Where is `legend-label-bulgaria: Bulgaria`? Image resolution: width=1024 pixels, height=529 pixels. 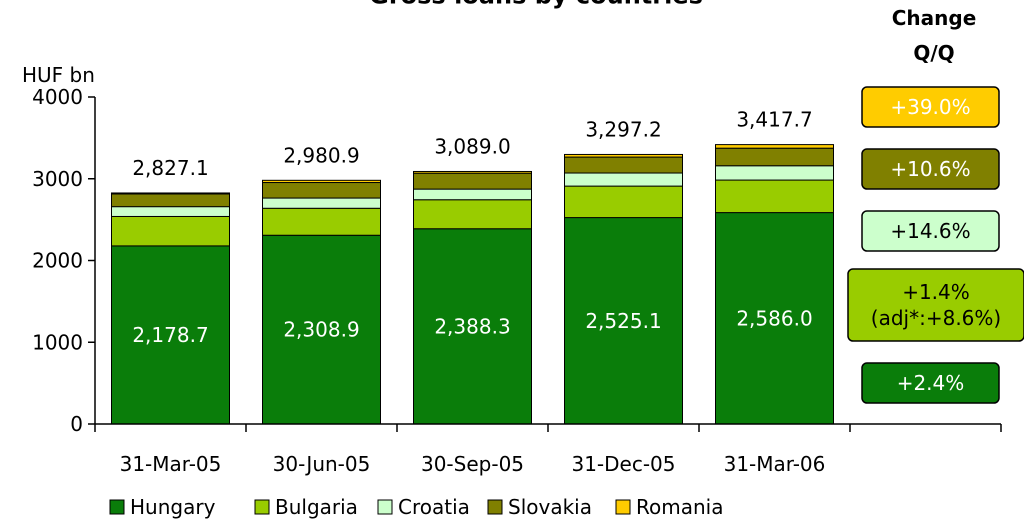 legend-label-bulgaria: Bulgaria is located at coordinates (316, 507).